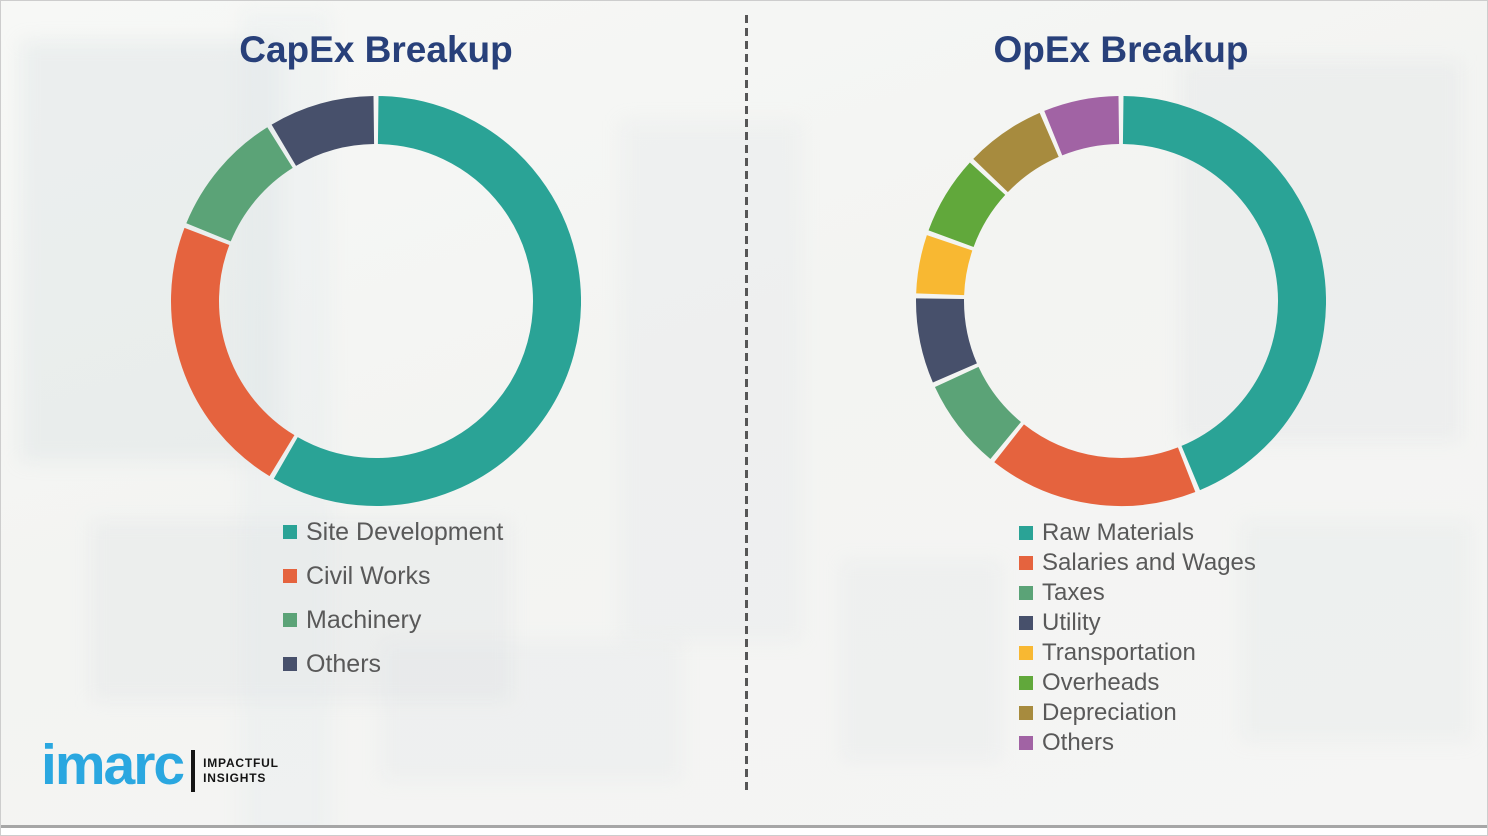  Describe the element at coordinates (1137, 623) in the screenshot. I see `legend-item-utility: Utility` at that location.